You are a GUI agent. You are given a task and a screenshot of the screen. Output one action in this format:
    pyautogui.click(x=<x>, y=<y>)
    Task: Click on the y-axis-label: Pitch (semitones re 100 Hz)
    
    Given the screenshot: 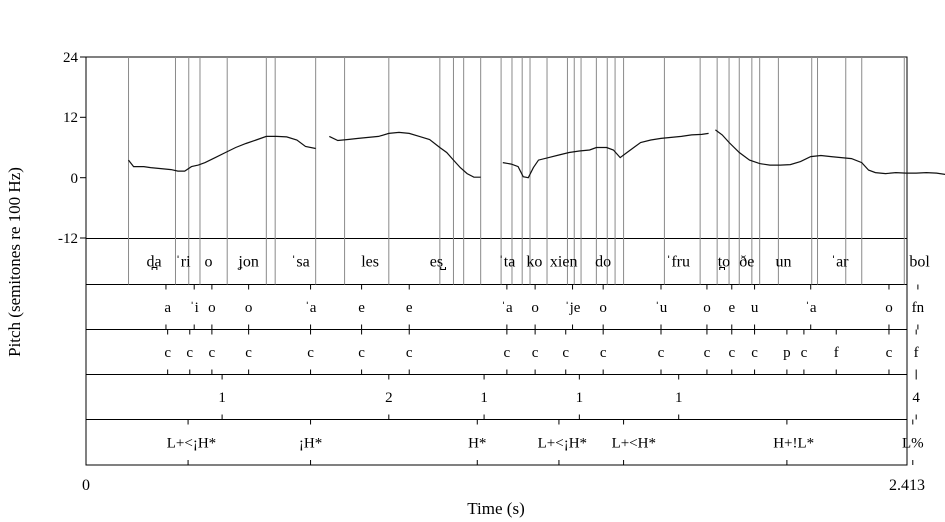 What is the action you would take?
    pyautogui.click(x=14, y=262)
    